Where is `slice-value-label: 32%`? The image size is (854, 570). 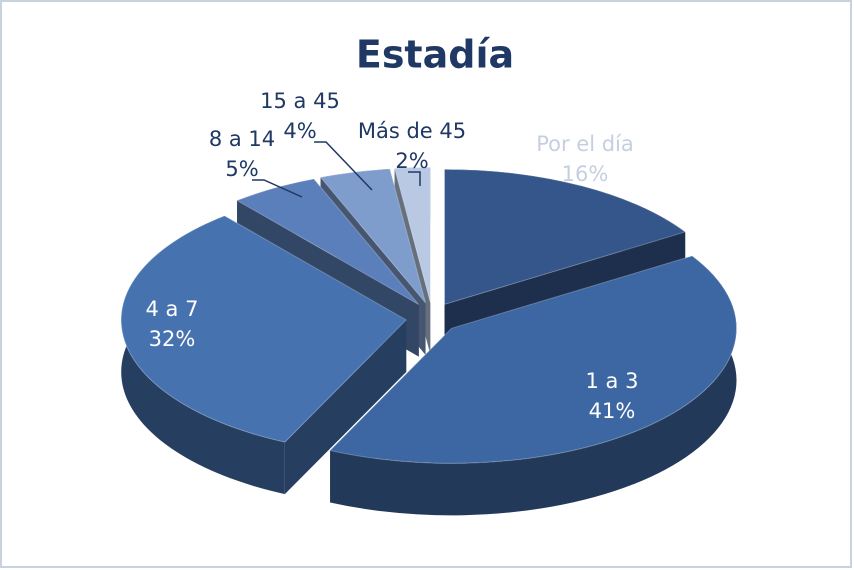 slice-value-label: 32% is located at coordinates (172, 339).